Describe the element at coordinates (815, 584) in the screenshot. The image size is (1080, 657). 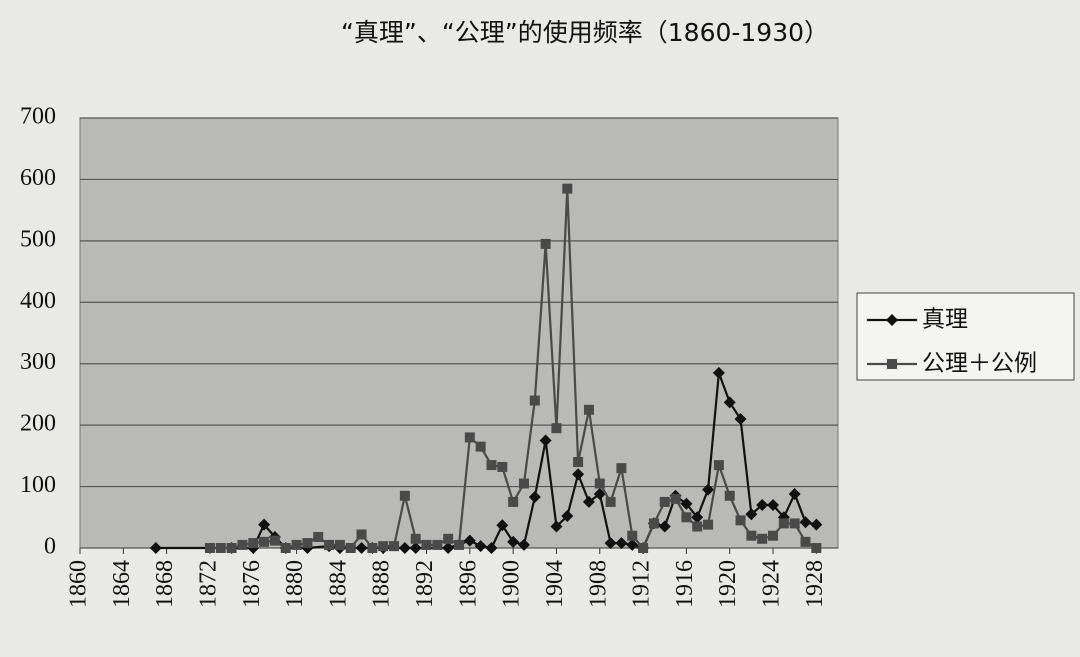
I see `x-tick-label: 1928` at that location.